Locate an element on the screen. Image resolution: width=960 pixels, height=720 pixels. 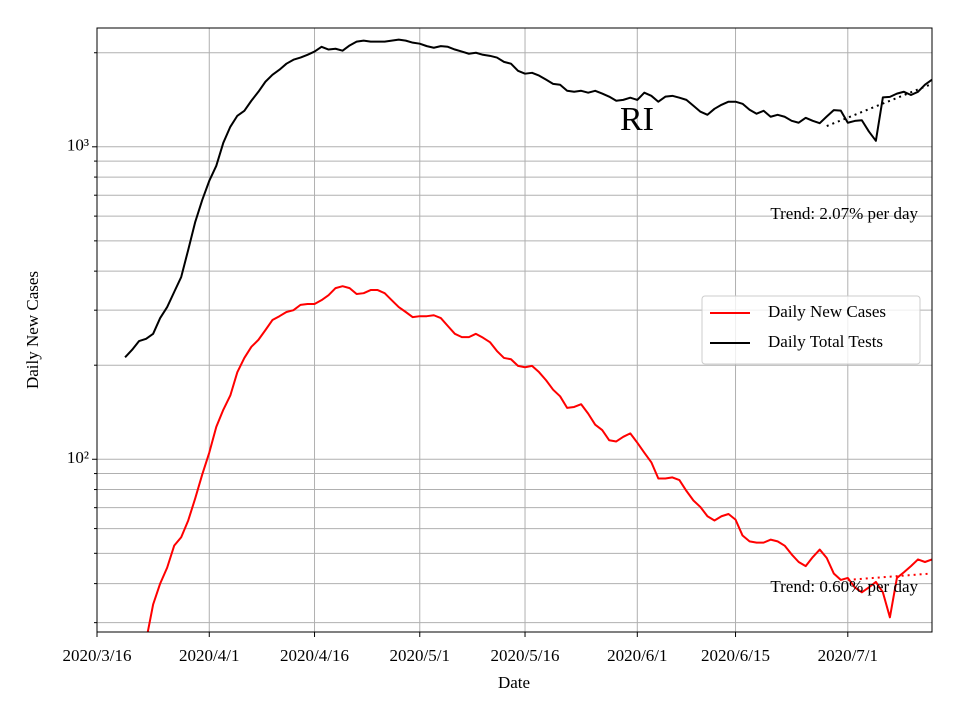
x-tick-label: 2020/4/16 is located at coordinates (314, 655).